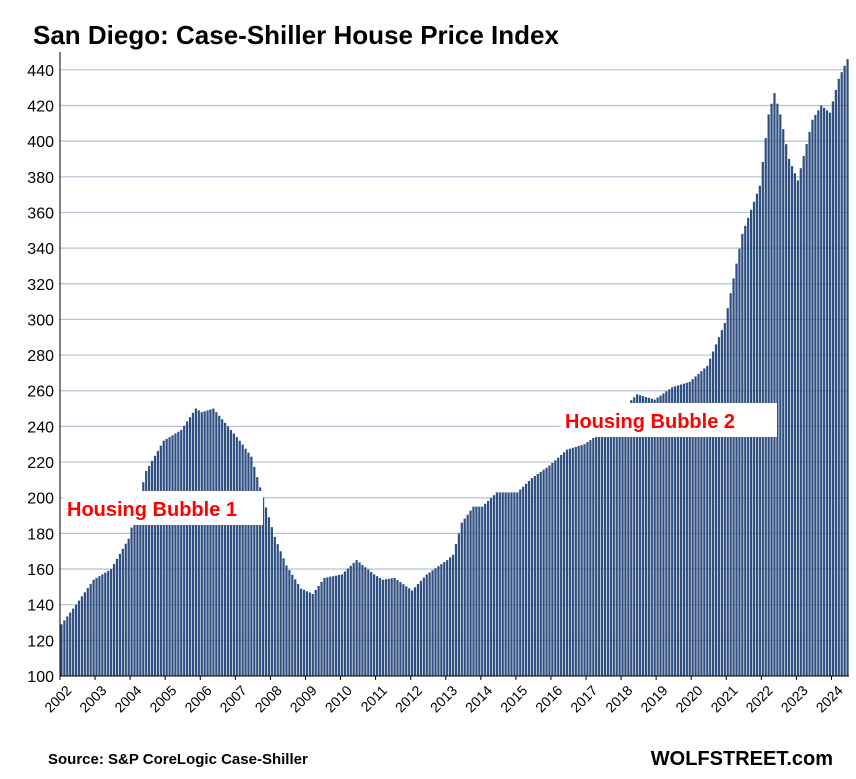 This screenshot has height=779, width=856. I want to click on y-tick-label: 220, so click(40, 463).